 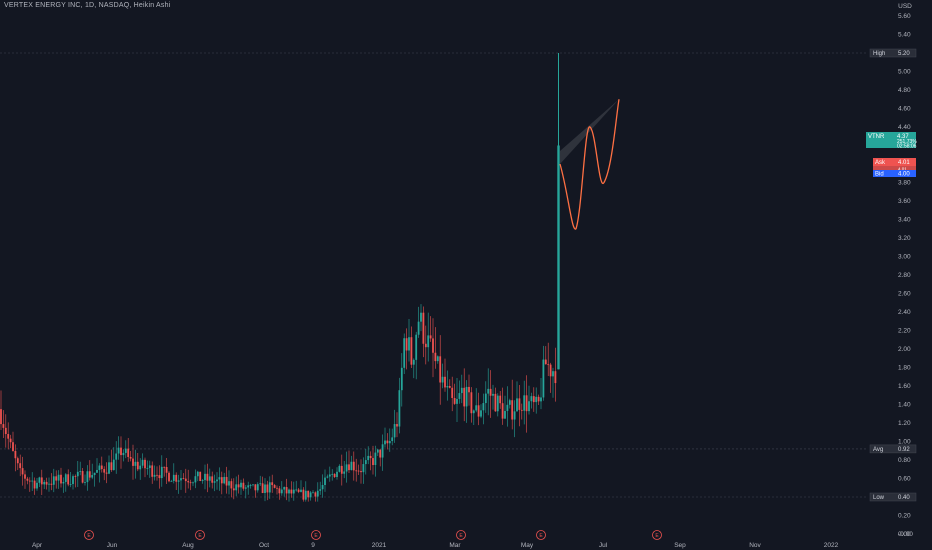 I want to click on spike-body, so click(x=558, y=257).